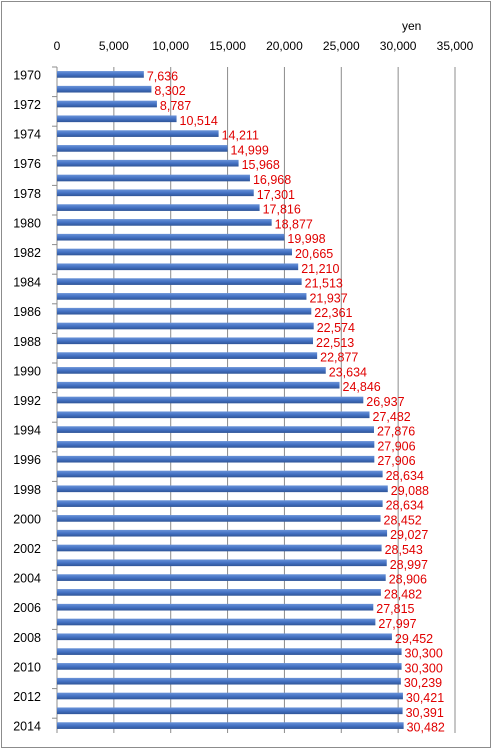 The image size is (494, 751). What do you see at coordinates (162, 76) in the screenshot?
I see `value-label-1970: 7,636` at bounding box center [162, 76].